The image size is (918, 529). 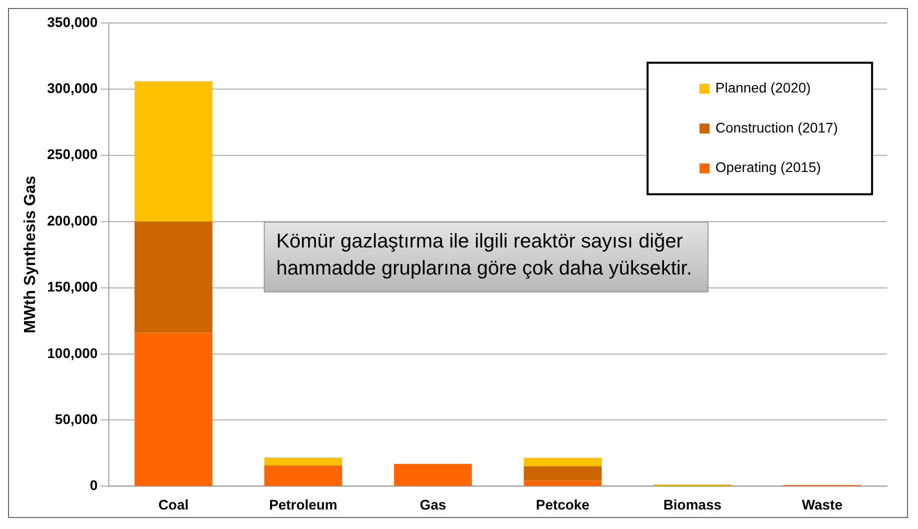 What do you see at coordinates (768, 167) in the screenshot?
I see `legend-label: Operating (2015)` at bounding box center [768, 167].